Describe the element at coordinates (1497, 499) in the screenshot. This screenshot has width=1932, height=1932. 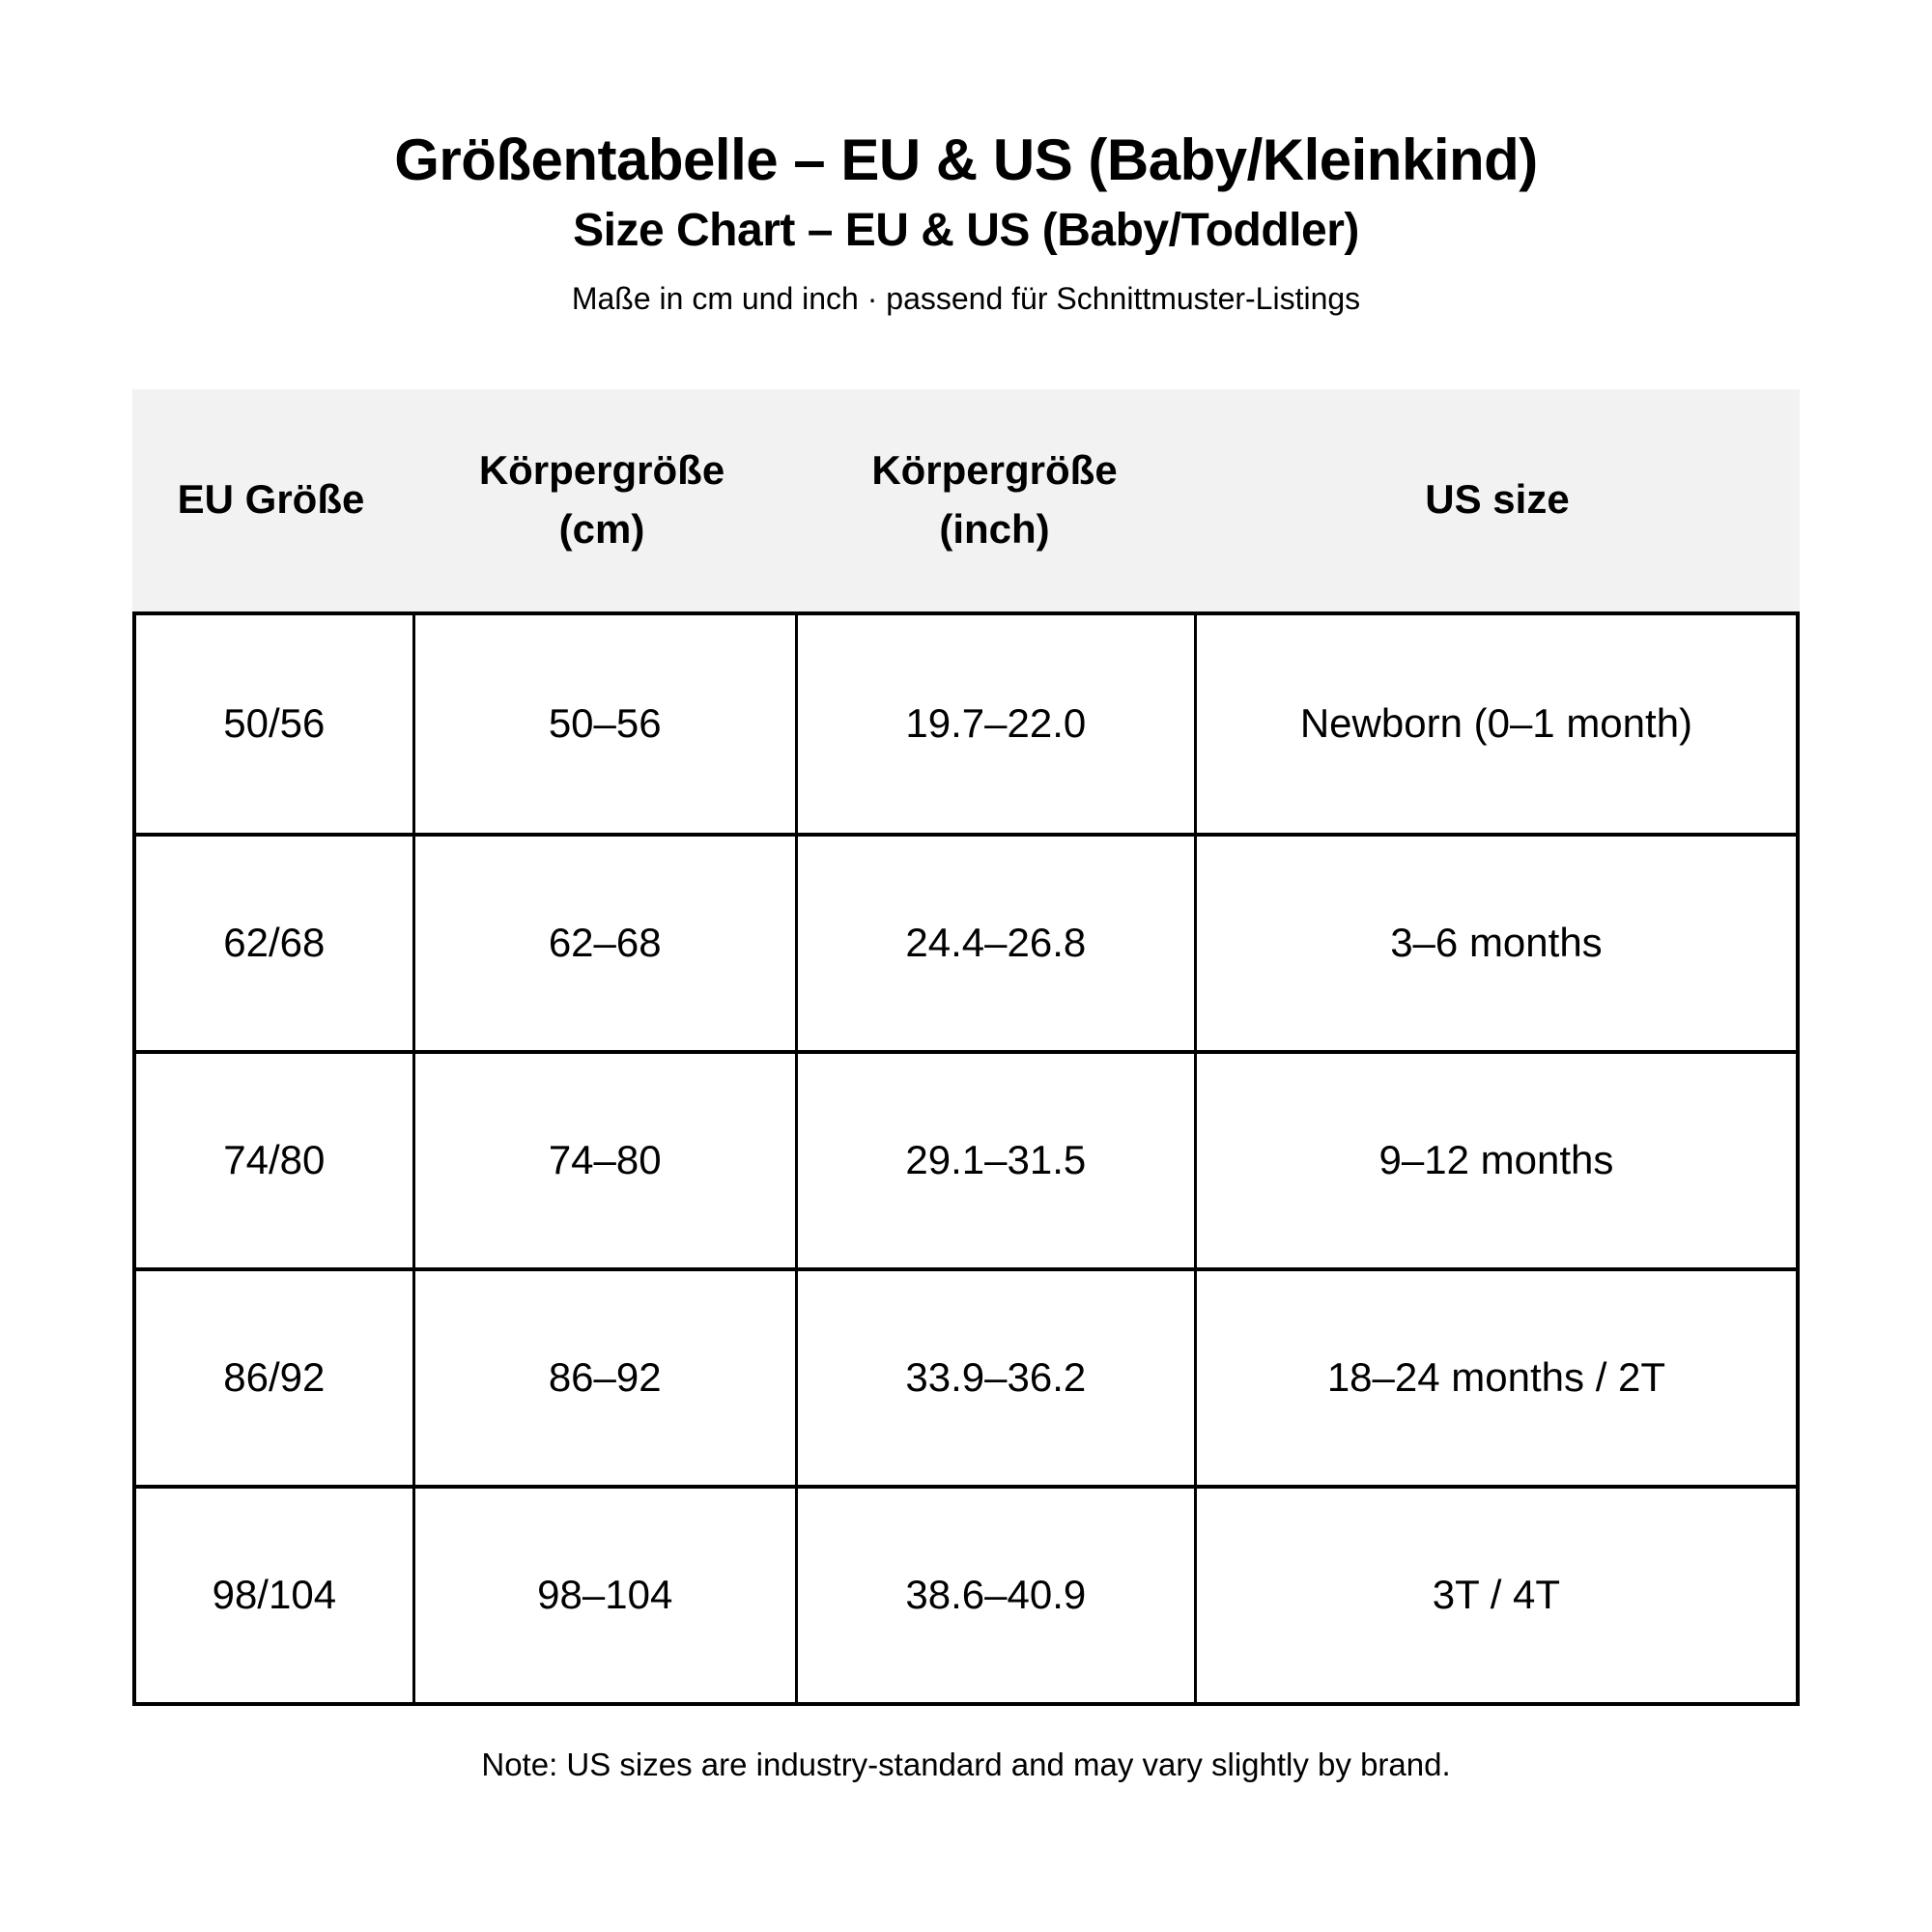
I see `header-cell-us-size: US size` at that location.